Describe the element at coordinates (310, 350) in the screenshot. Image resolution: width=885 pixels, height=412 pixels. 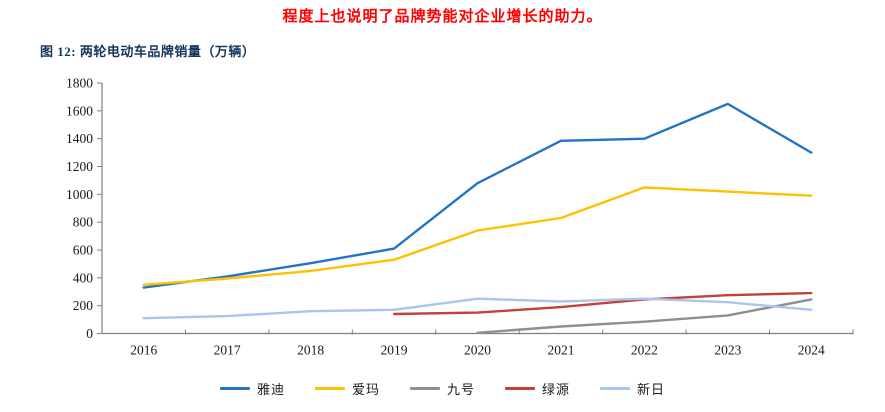
I see `x-tick-label: 2018` at that location.